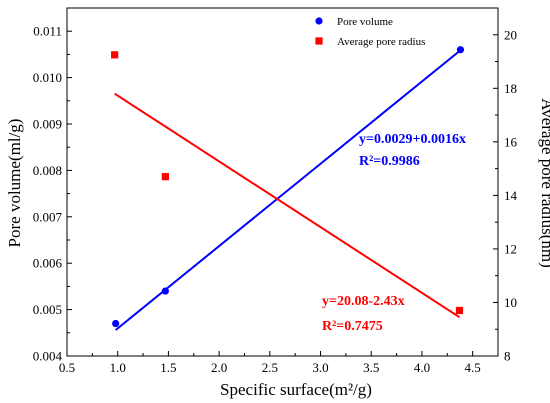 The width and height of the screenshot is (550, 403). Describe the element at coordinates (168, 367) in the screenshot. I see `x-tick-label: 1.5` at that location.